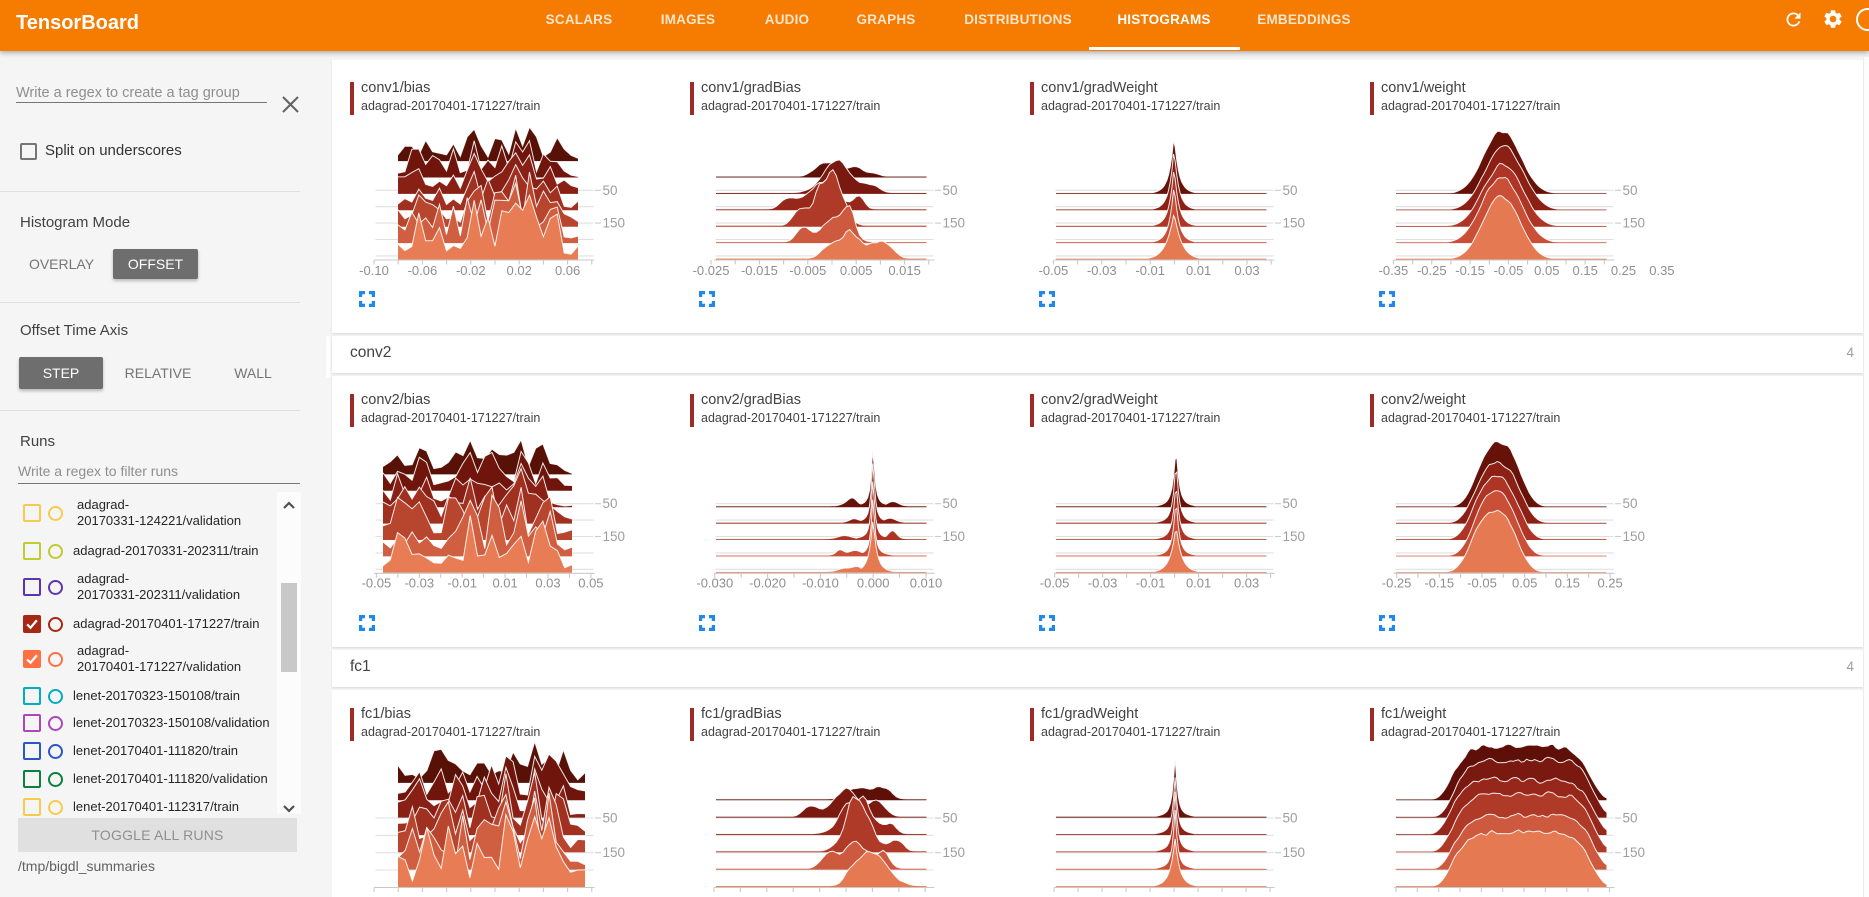  I want to click on svg-text: -0.005, so click(807, 270).